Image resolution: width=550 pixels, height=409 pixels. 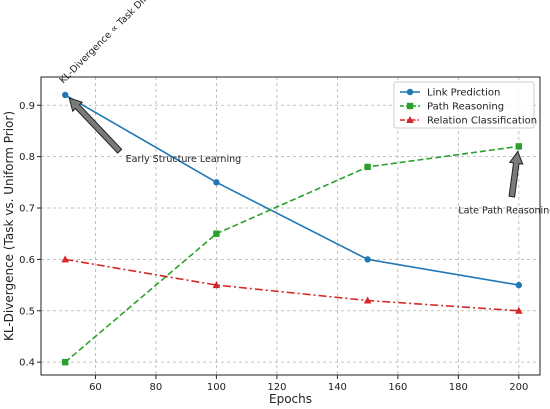 I want to click on annotation-arrow-early, so click(x=95, y=125).